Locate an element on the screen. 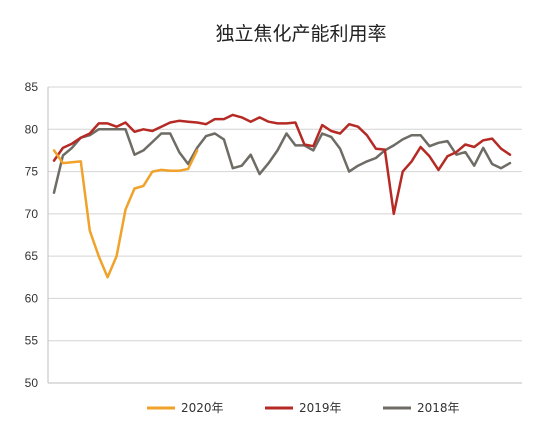  legend-label-2019: 2019年 is located at coordinates (320, 408).